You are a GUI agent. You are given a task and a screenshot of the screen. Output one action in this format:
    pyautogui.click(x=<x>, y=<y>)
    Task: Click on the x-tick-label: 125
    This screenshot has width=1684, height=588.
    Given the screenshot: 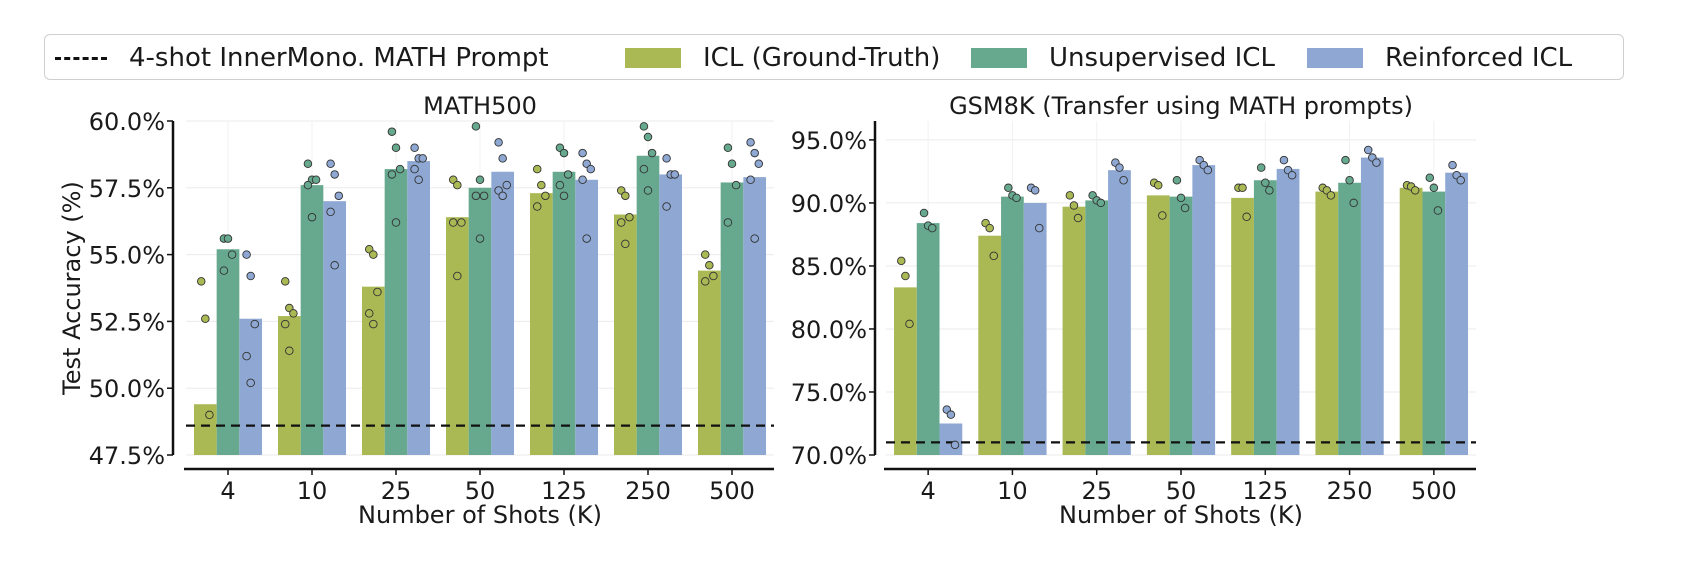 What is the action you would take?
    pyautogui.click(x=564, y=491)
    